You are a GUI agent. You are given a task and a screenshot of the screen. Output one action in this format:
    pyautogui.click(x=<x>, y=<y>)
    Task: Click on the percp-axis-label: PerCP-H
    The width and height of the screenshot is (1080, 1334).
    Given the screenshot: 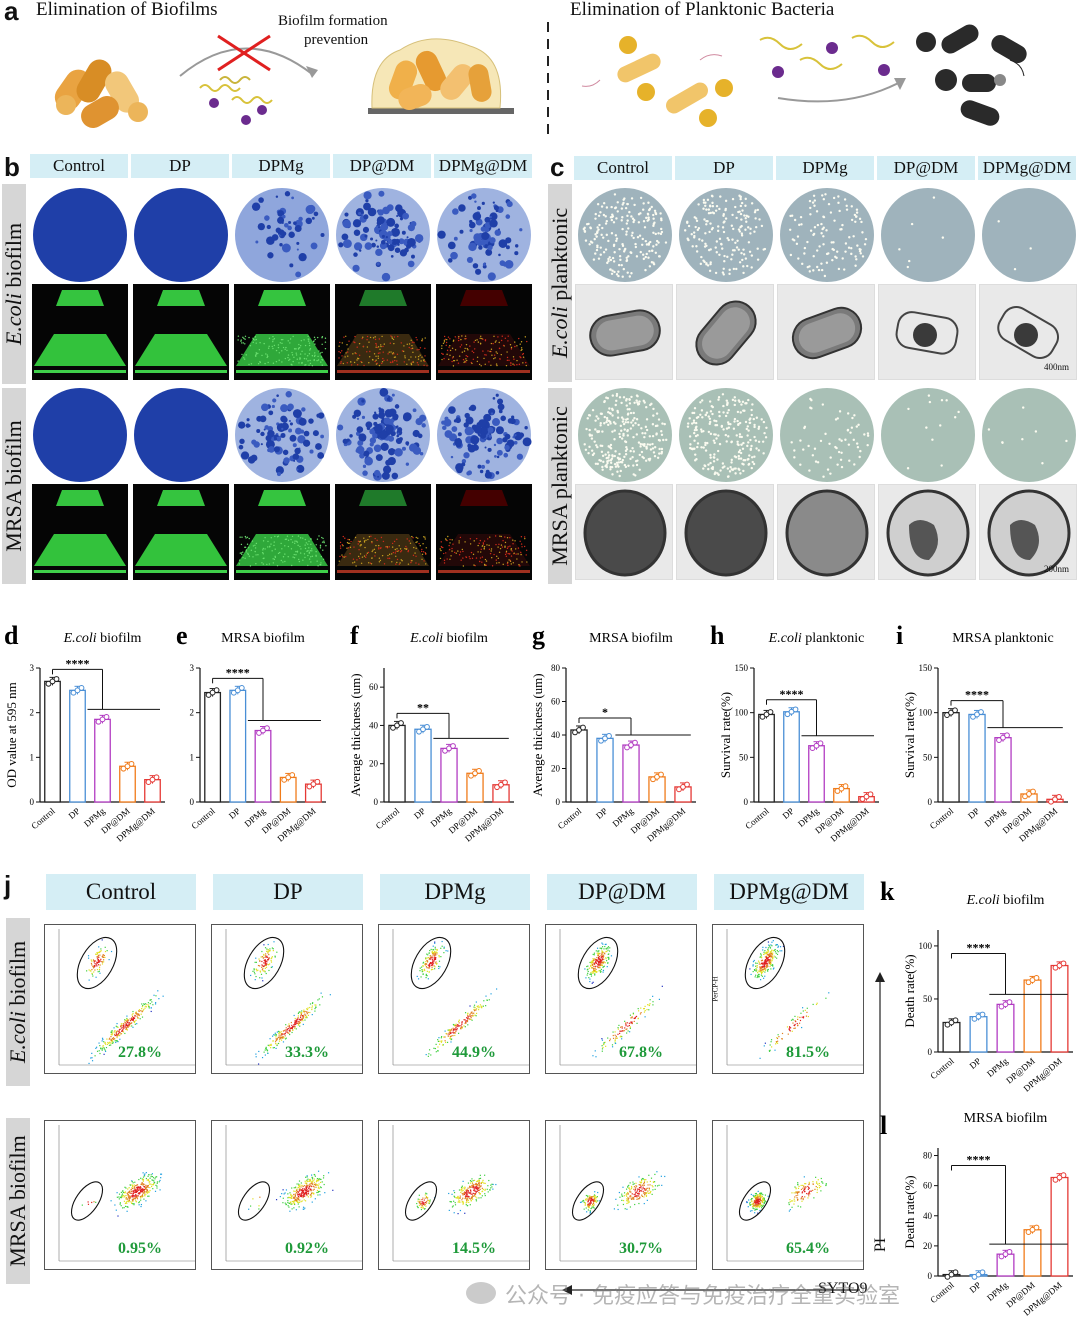 What is the action you would take?
    pyautogui.click(x=715, y=989)
    